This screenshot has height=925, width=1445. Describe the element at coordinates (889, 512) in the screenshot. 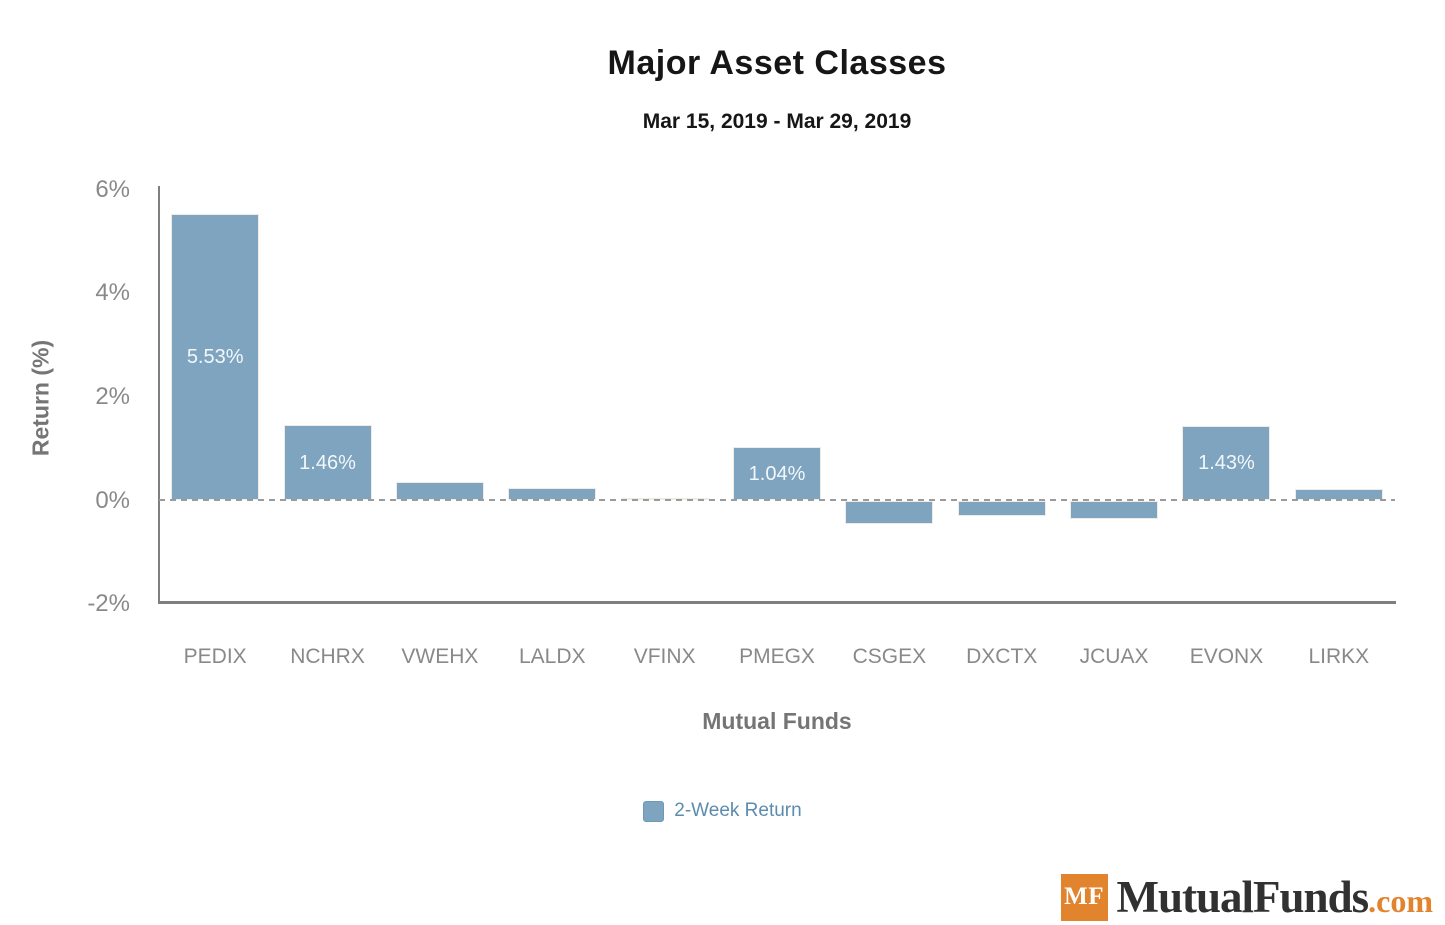

I see `bar-csgex` at that location.